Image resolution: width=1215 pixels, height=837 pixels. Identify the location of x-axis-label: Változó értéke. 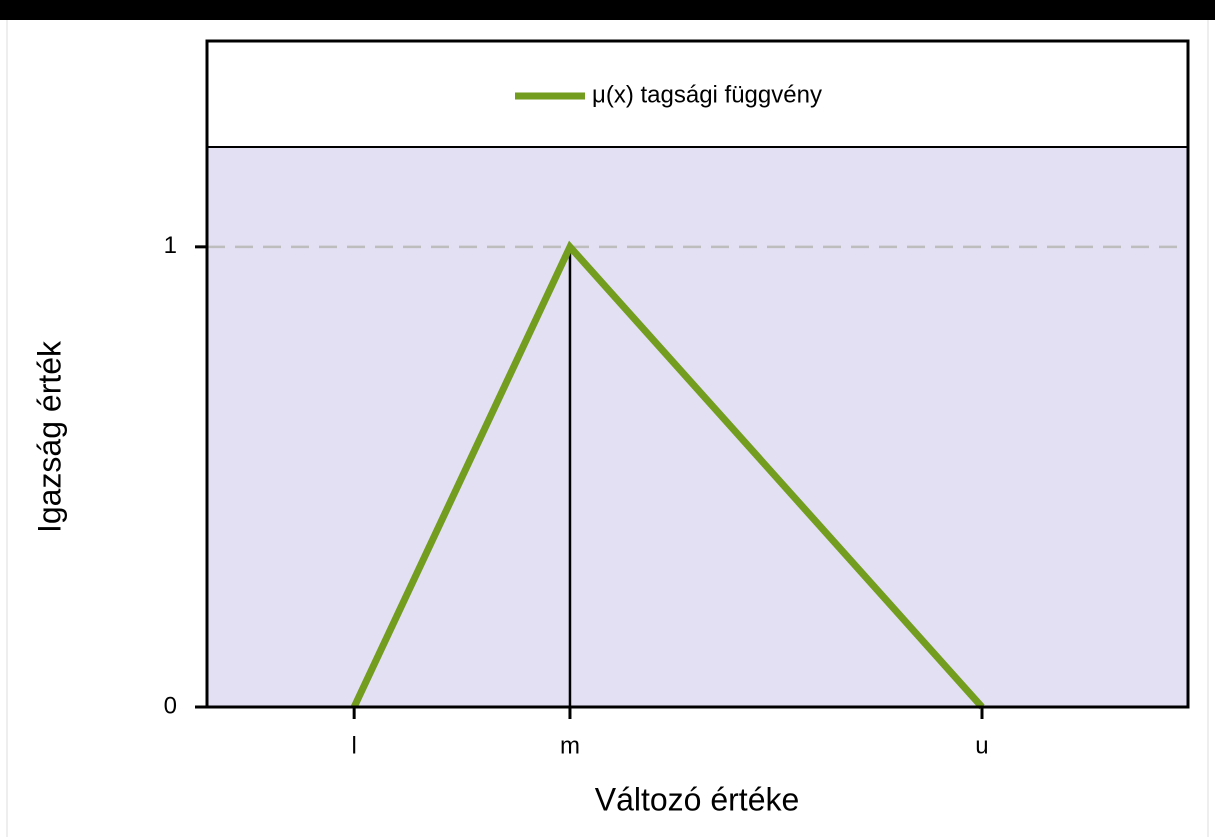
(697, 799).